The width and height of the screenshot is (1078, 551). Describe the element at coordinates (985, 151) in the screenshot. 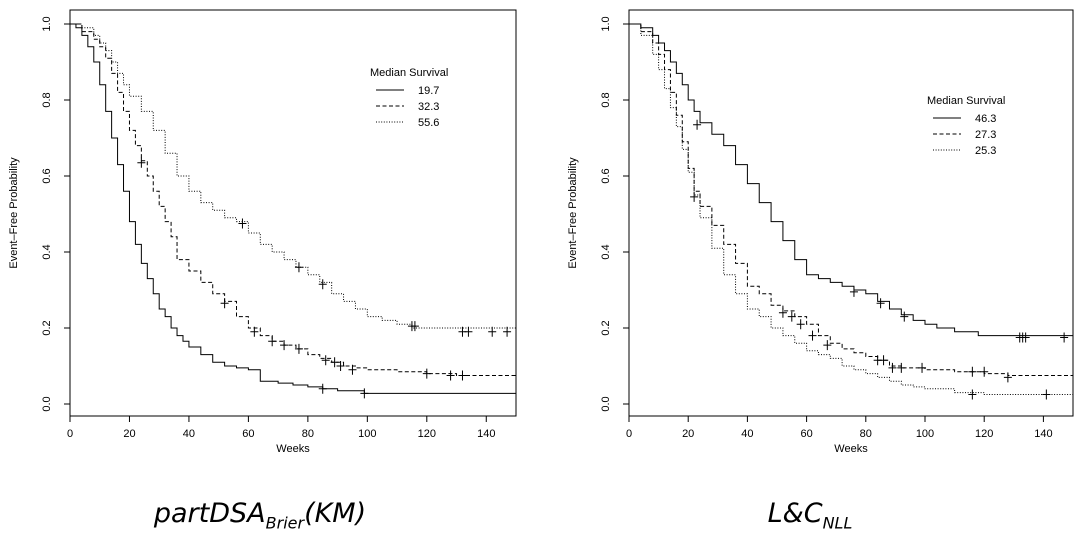

I see `legend-entry: 25.3` at that location.